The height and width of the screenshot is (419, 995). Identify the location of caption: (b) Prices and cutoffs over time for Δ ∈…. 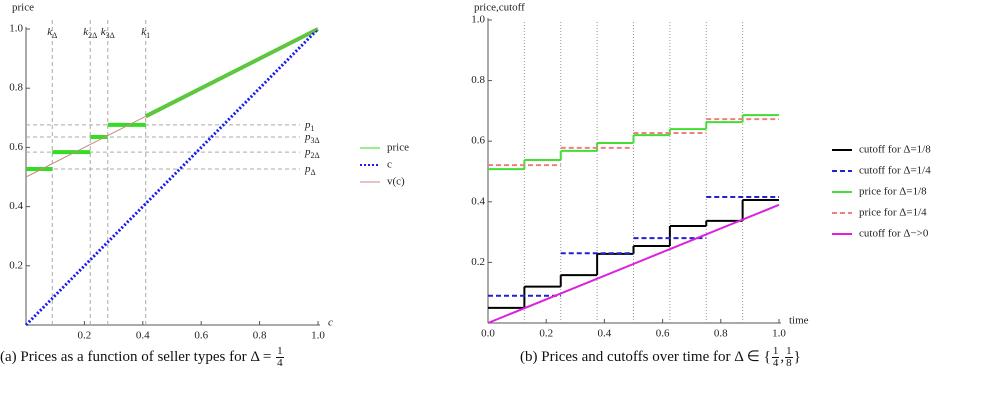
(750, 357).